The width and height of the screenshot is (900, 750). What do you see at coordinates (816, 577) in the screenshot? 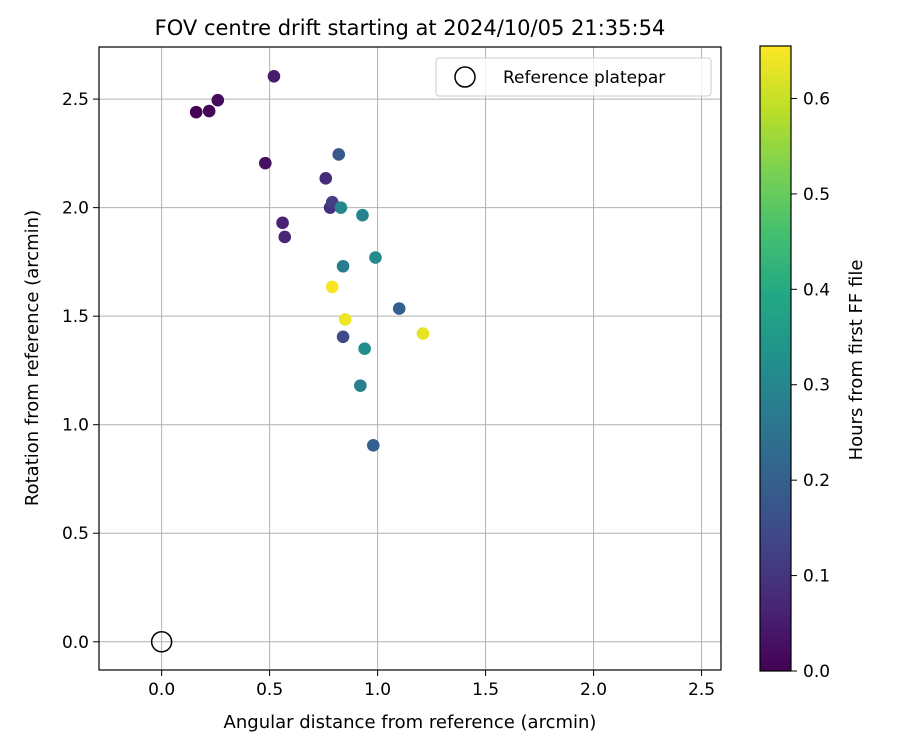
I see `colorbar-tick-label: 0.1` at bounding box center [816, 577].